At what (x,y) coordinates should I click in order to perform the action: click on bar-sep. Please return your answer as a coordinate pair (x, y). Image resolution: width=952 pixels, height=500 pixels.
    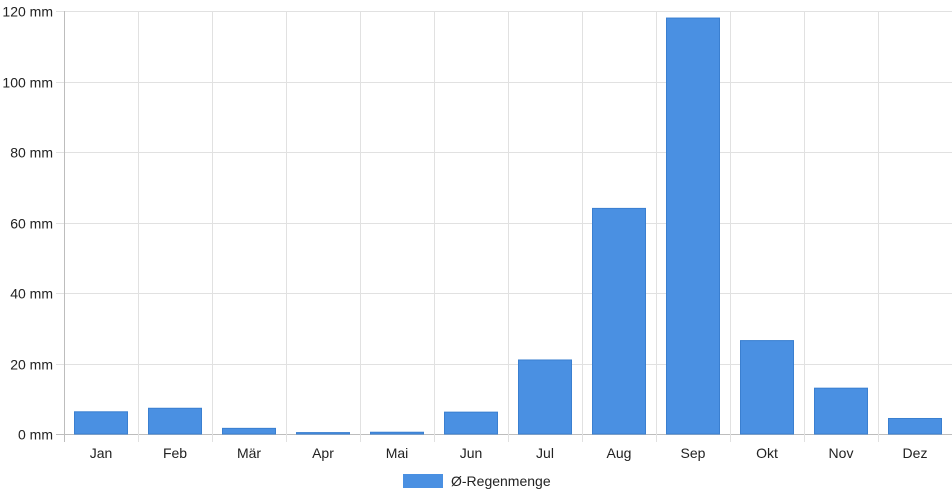
    Looking at the image, I should click on (693, 226).